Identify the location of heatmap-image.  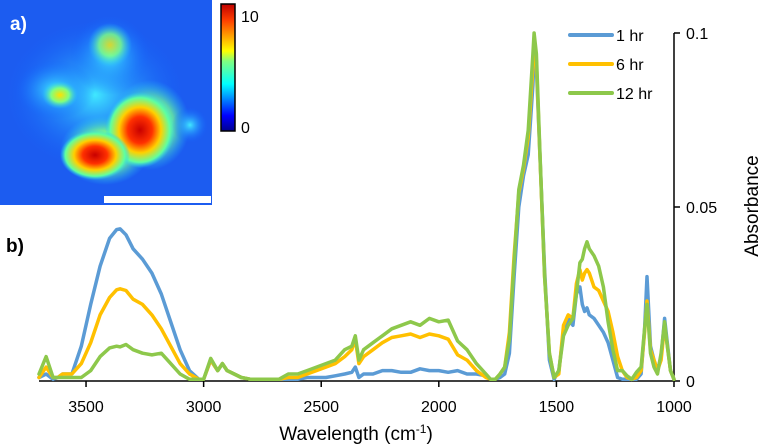
(106, 102).